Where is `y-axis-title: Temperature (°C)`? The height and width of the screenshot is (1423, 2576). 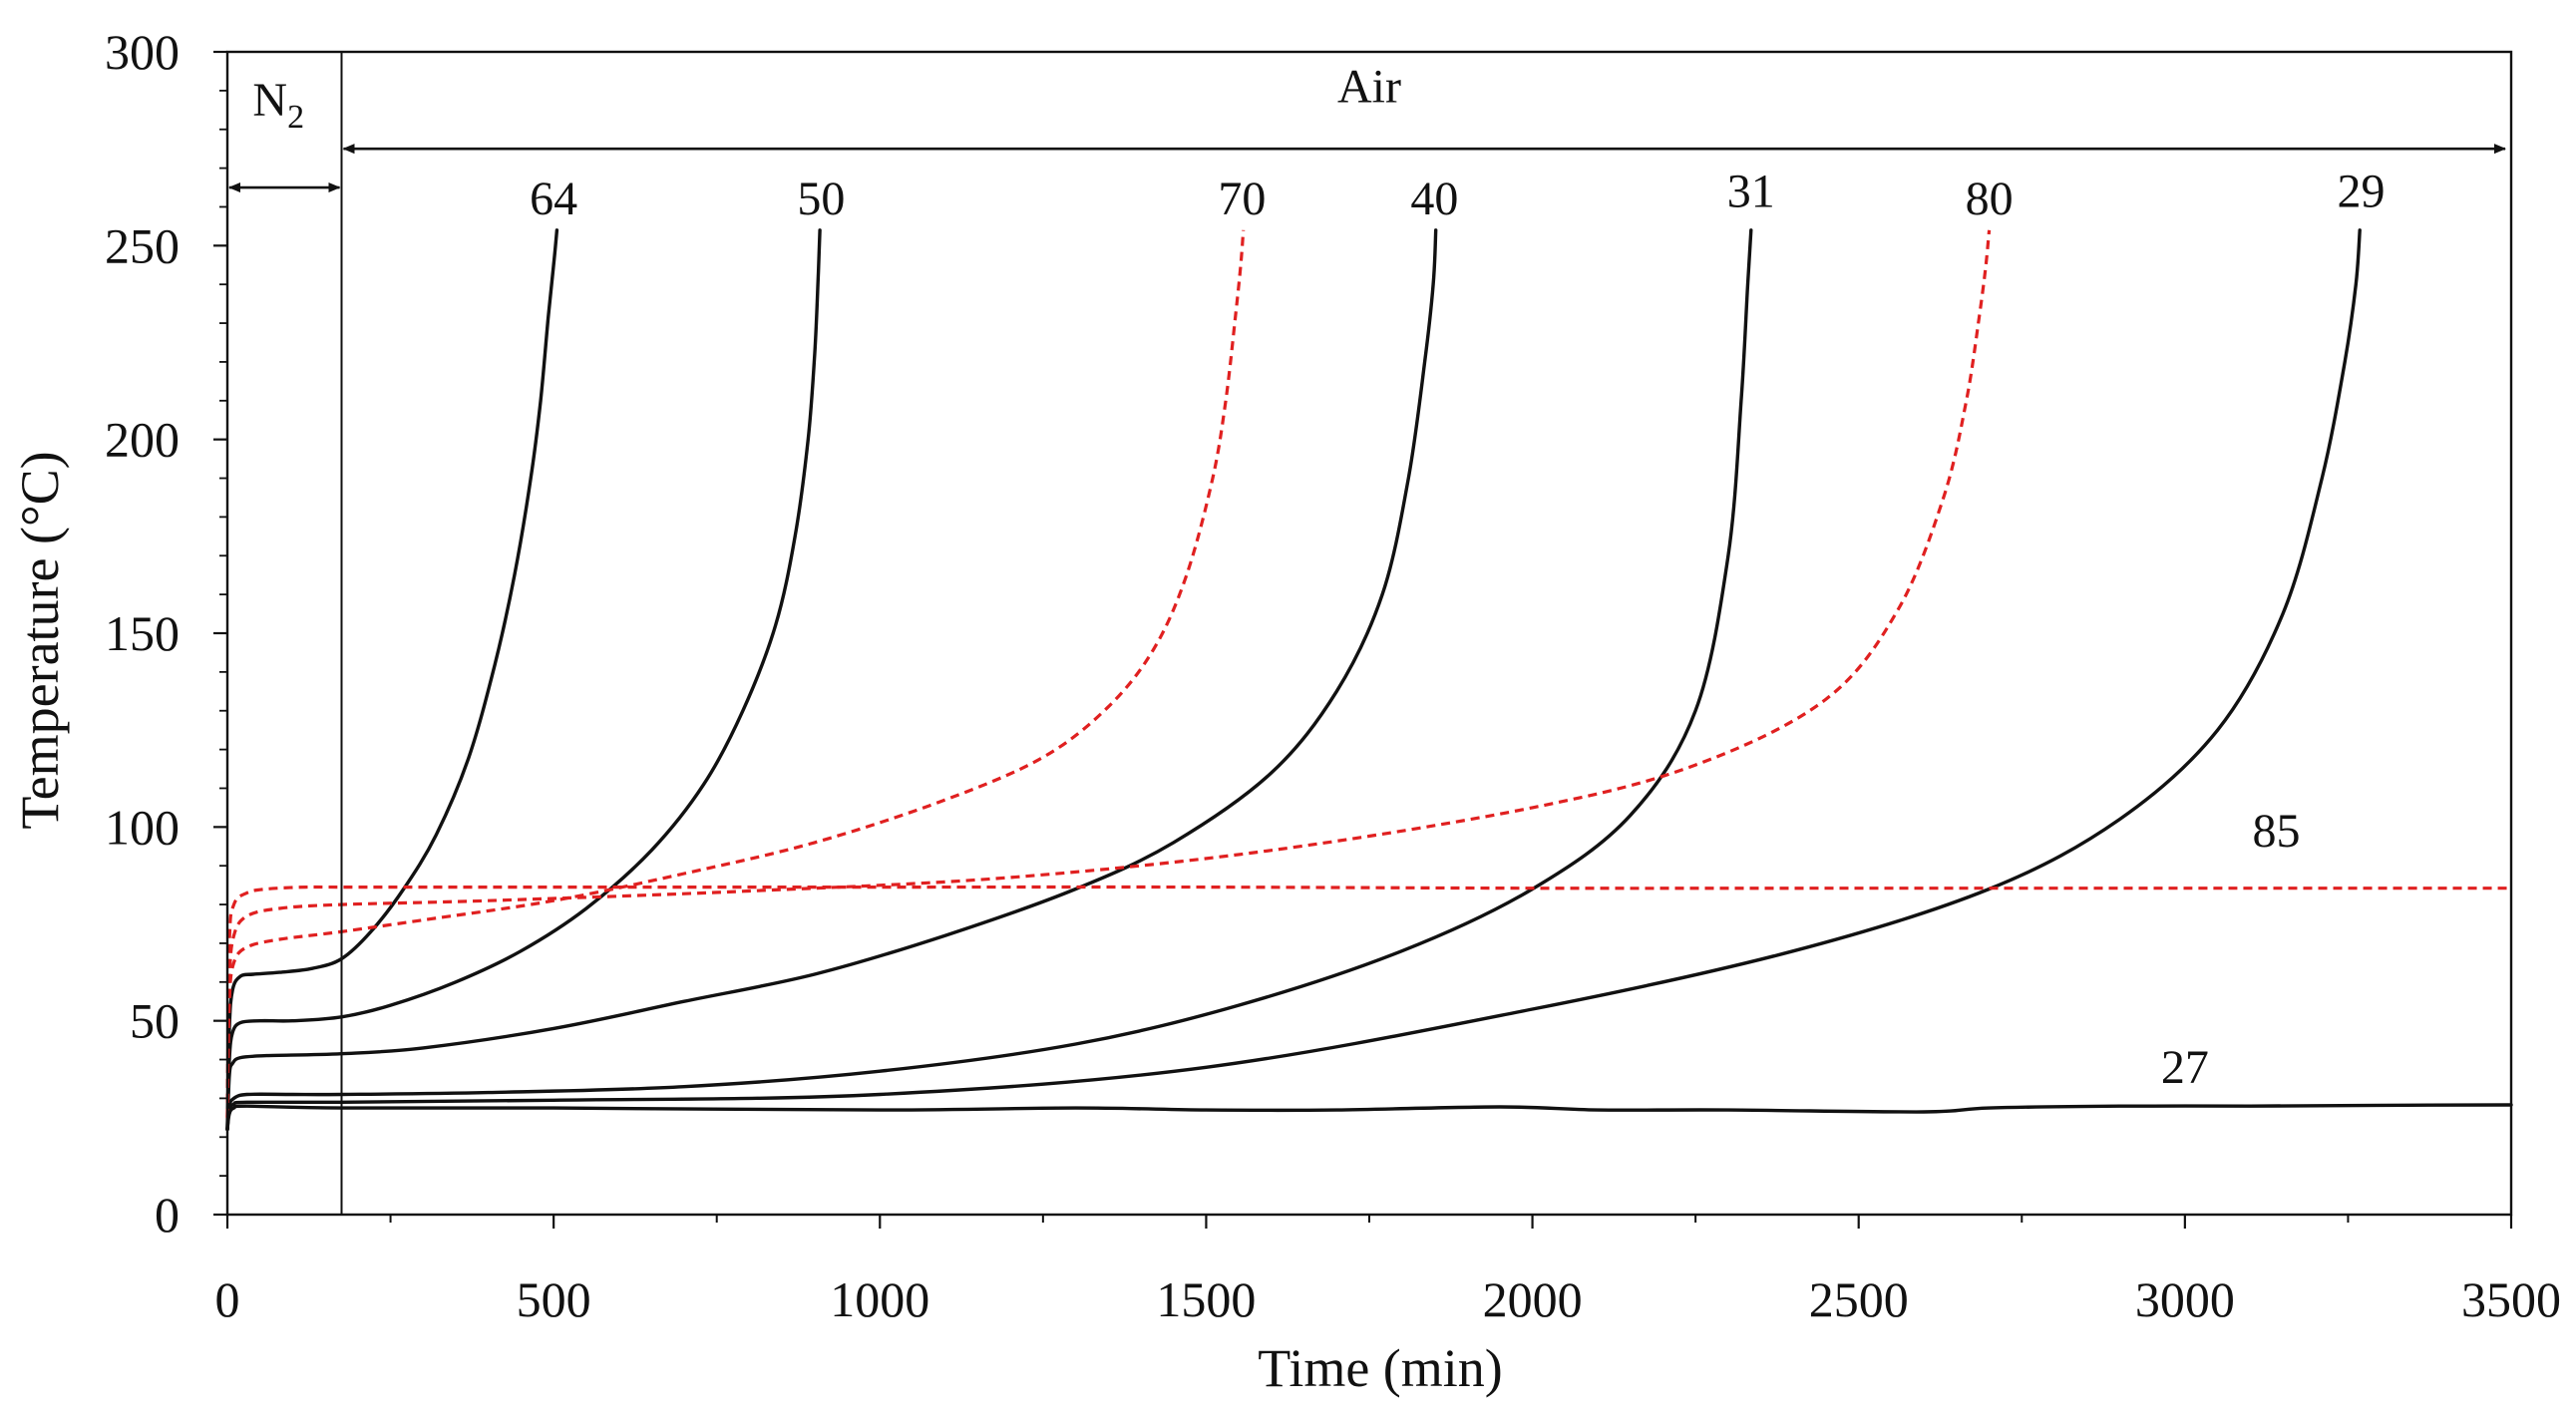
y-axis-title: Temperature (°C) is located at coordinates (40, 640).